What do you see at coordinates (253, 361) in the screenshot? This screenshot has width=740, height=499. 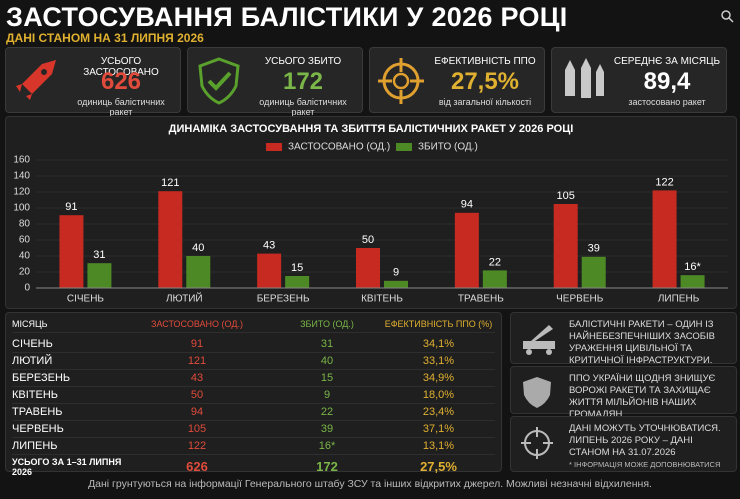 I see `table-row: ЛЮТИЙ 121 40 33,1%` at bounding box center [253, 361].